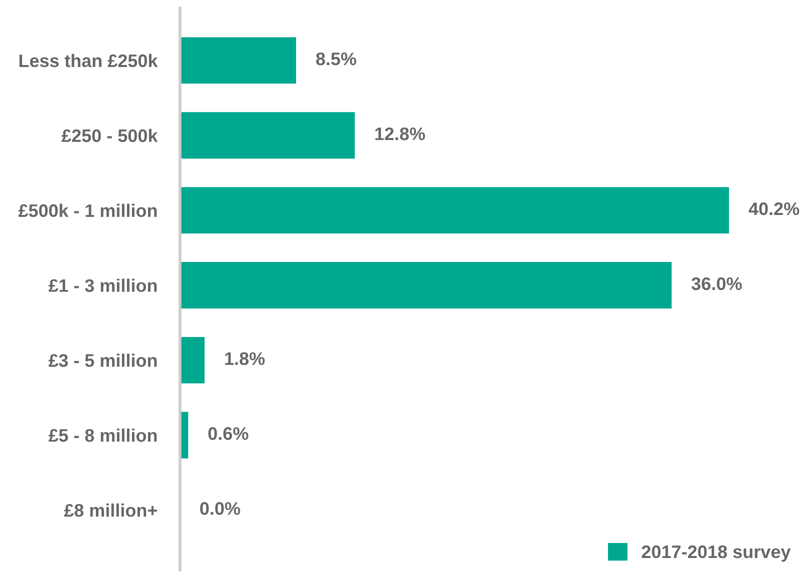  I want to click on y-tick-label: £1 - 3 million, so click(102, 285).